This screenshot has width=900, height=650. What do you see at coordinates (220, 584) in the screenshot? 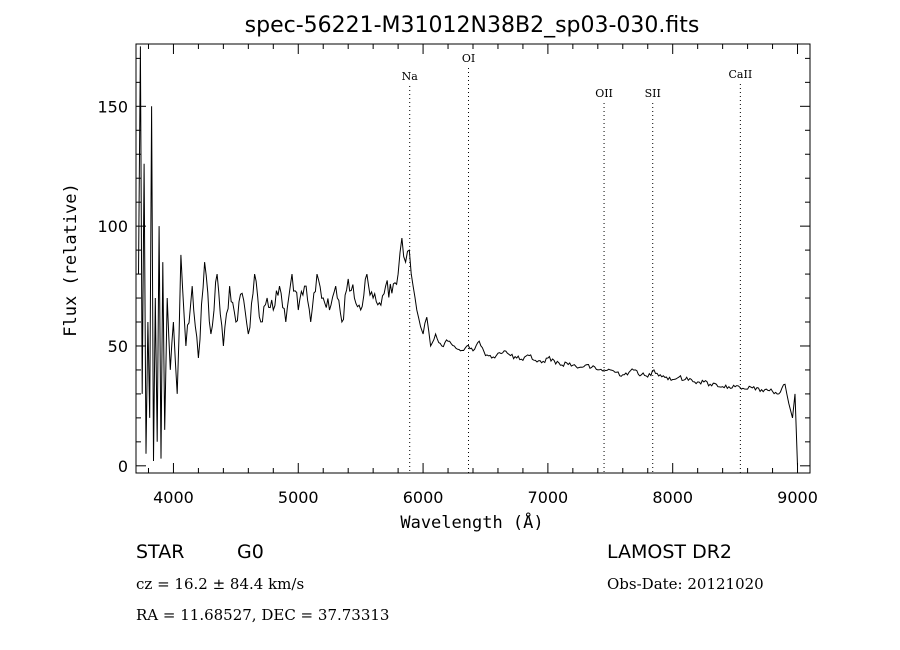
I see `redshift-cz: cz = 16.2 ± 84.4 km/s` at bounding box center [220, 584].